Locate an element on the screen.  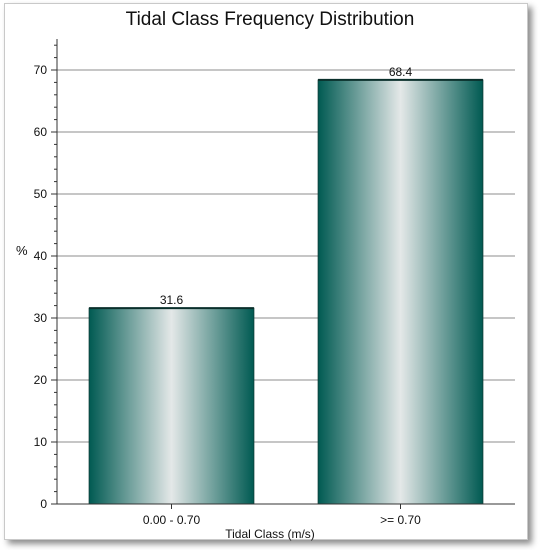
y-tick-label: 20 is located at coordinates (41, 380).